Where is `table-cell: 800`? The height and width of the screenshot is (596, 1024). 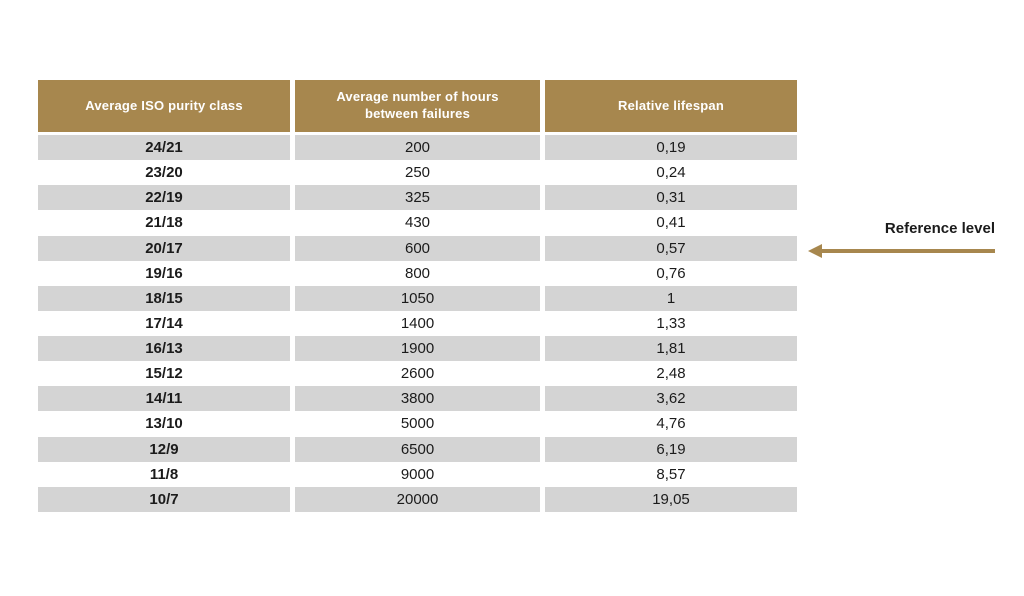
table-cell: 800 is located at coordinates (417, 273).